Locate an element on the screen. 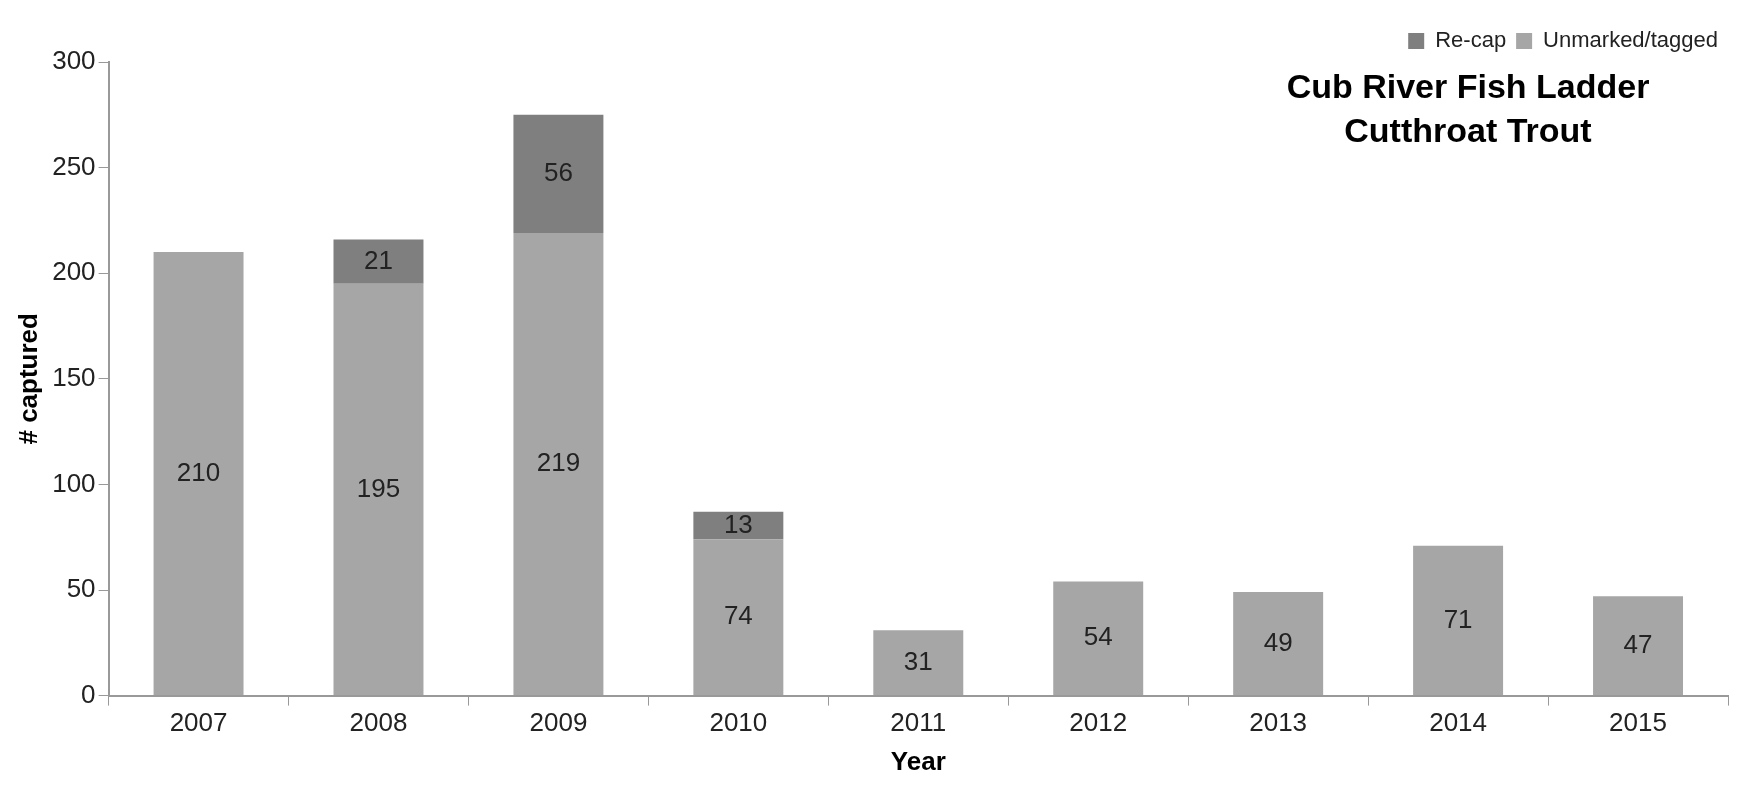  data-label: 195 is located at coordinates (378, 487).